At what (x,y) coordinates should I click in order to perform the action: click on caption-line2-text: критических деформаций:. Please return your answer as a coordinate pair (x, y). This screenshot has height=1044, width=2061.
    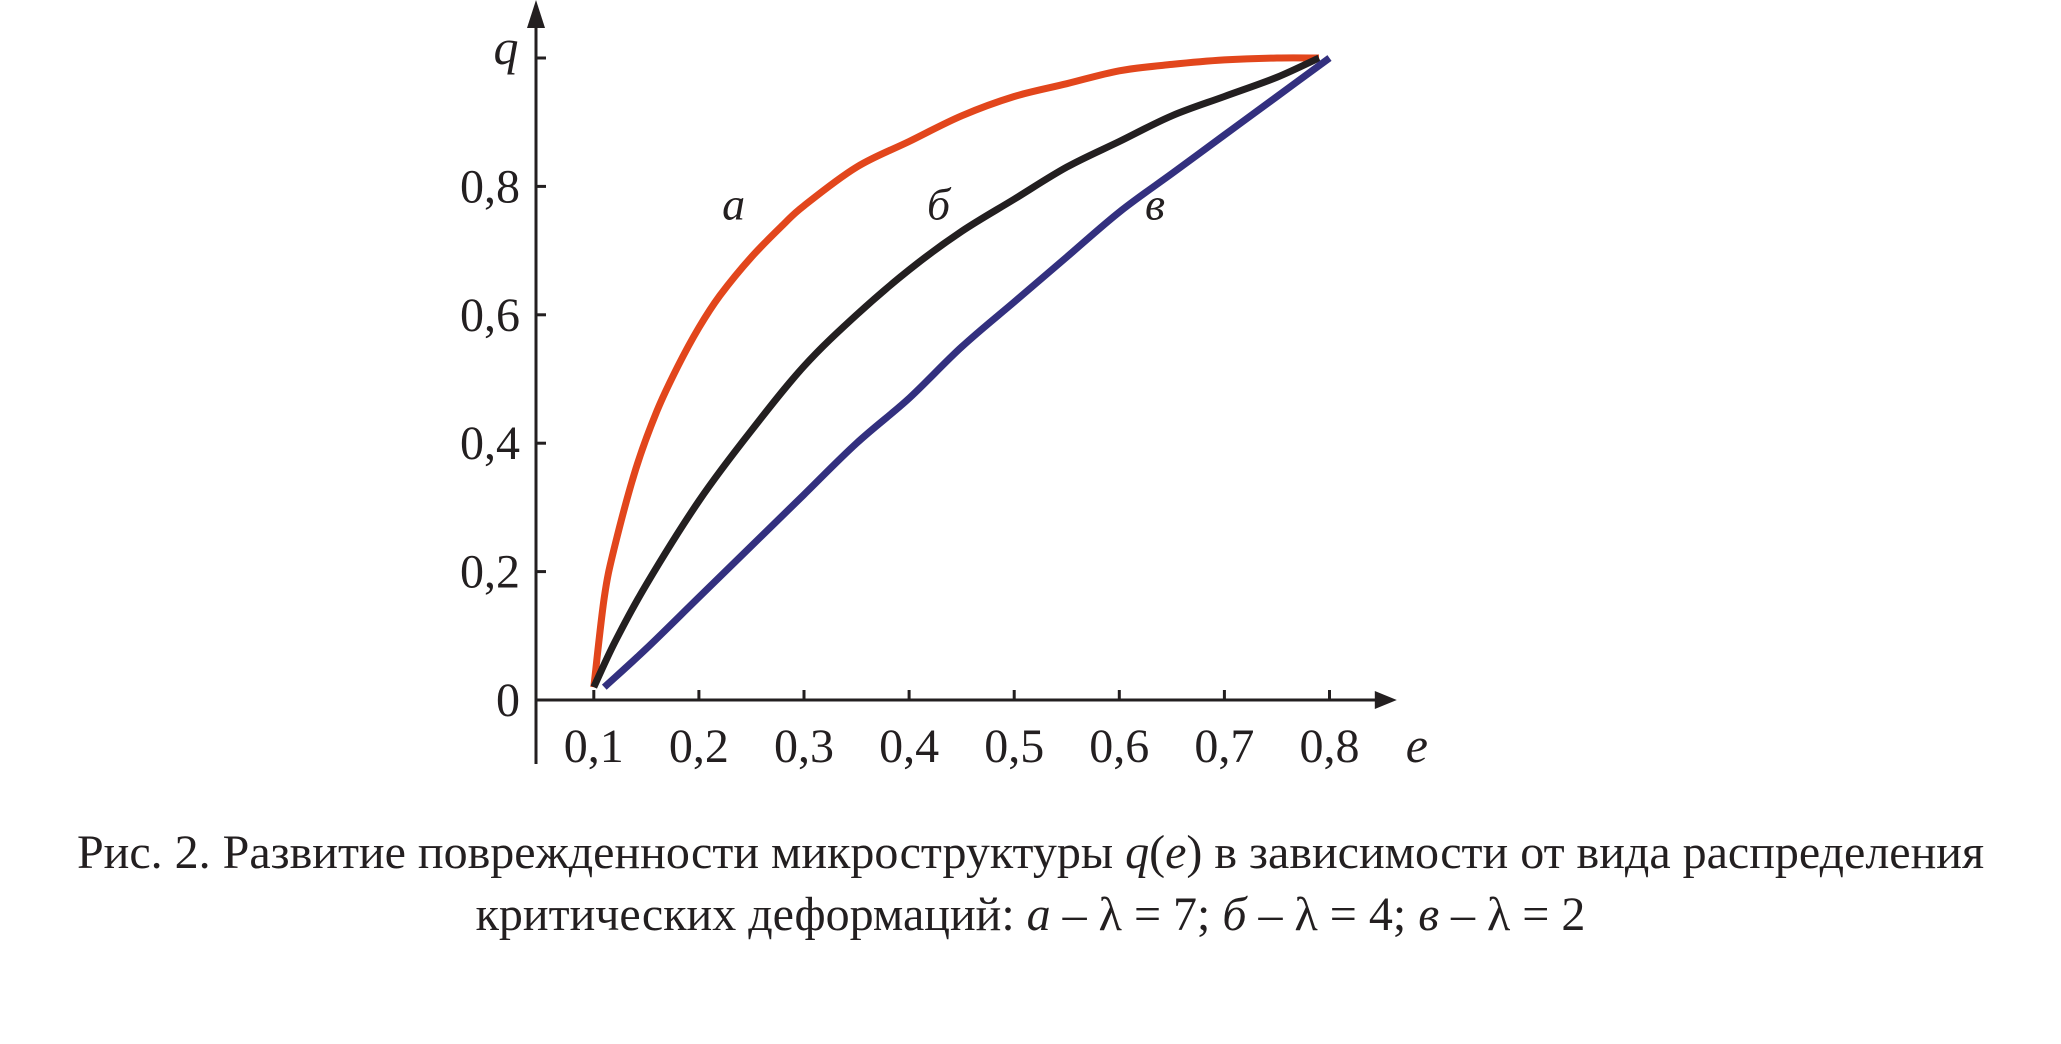
    Looking at the image, I should click on (751, 914).